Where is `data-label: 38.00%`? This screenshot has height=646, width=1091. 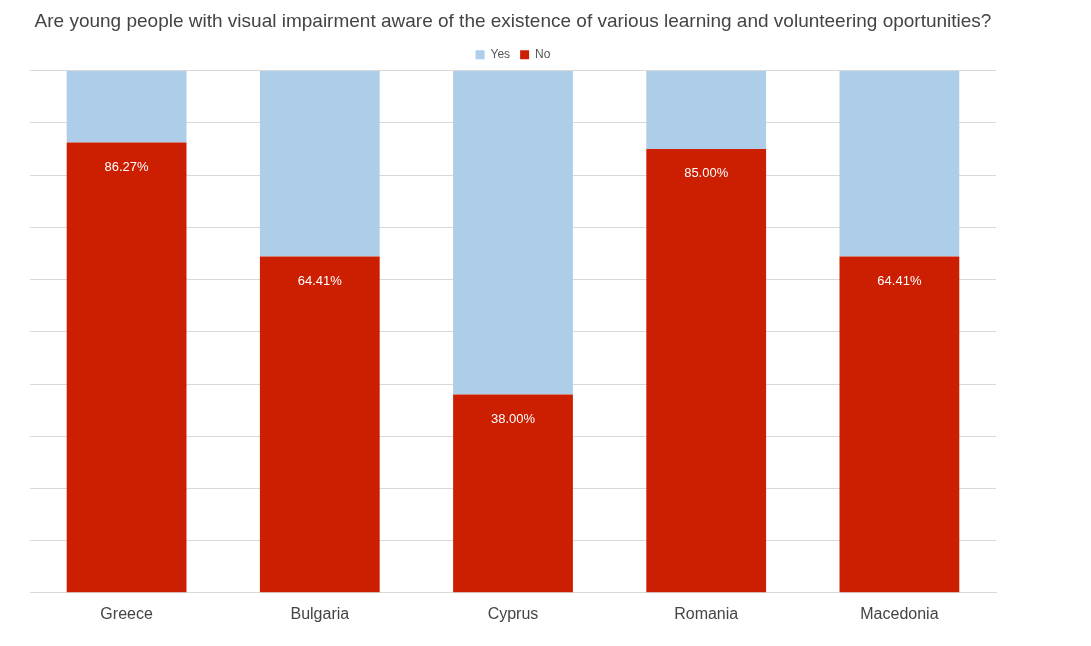
data-label: 38.00% is located at coordinates (513, 418).